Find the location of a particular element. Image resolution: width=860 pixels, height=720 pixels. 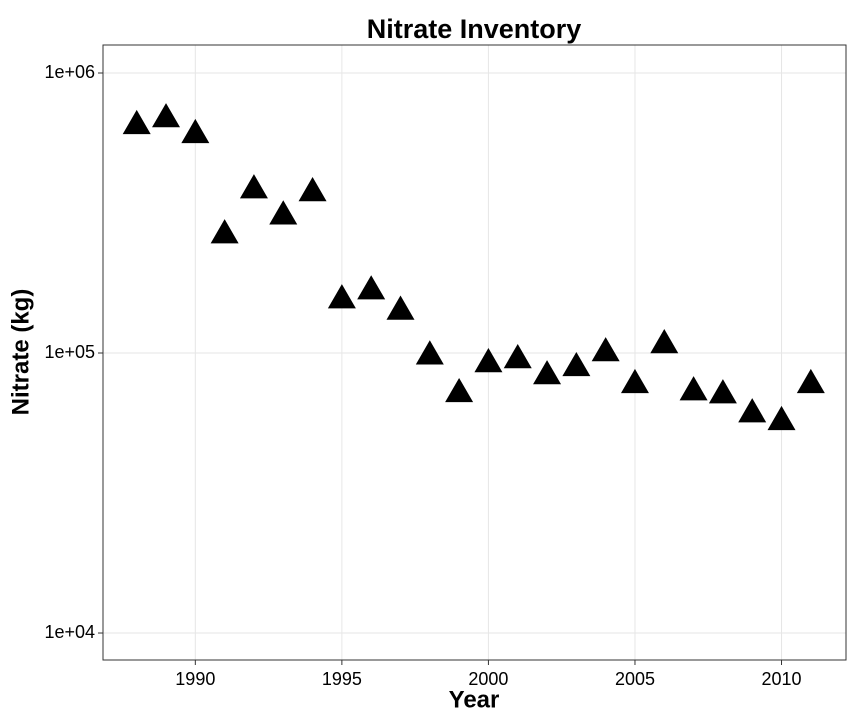

y-tick-label: 1e+04 is located at coordinates (69, 632).